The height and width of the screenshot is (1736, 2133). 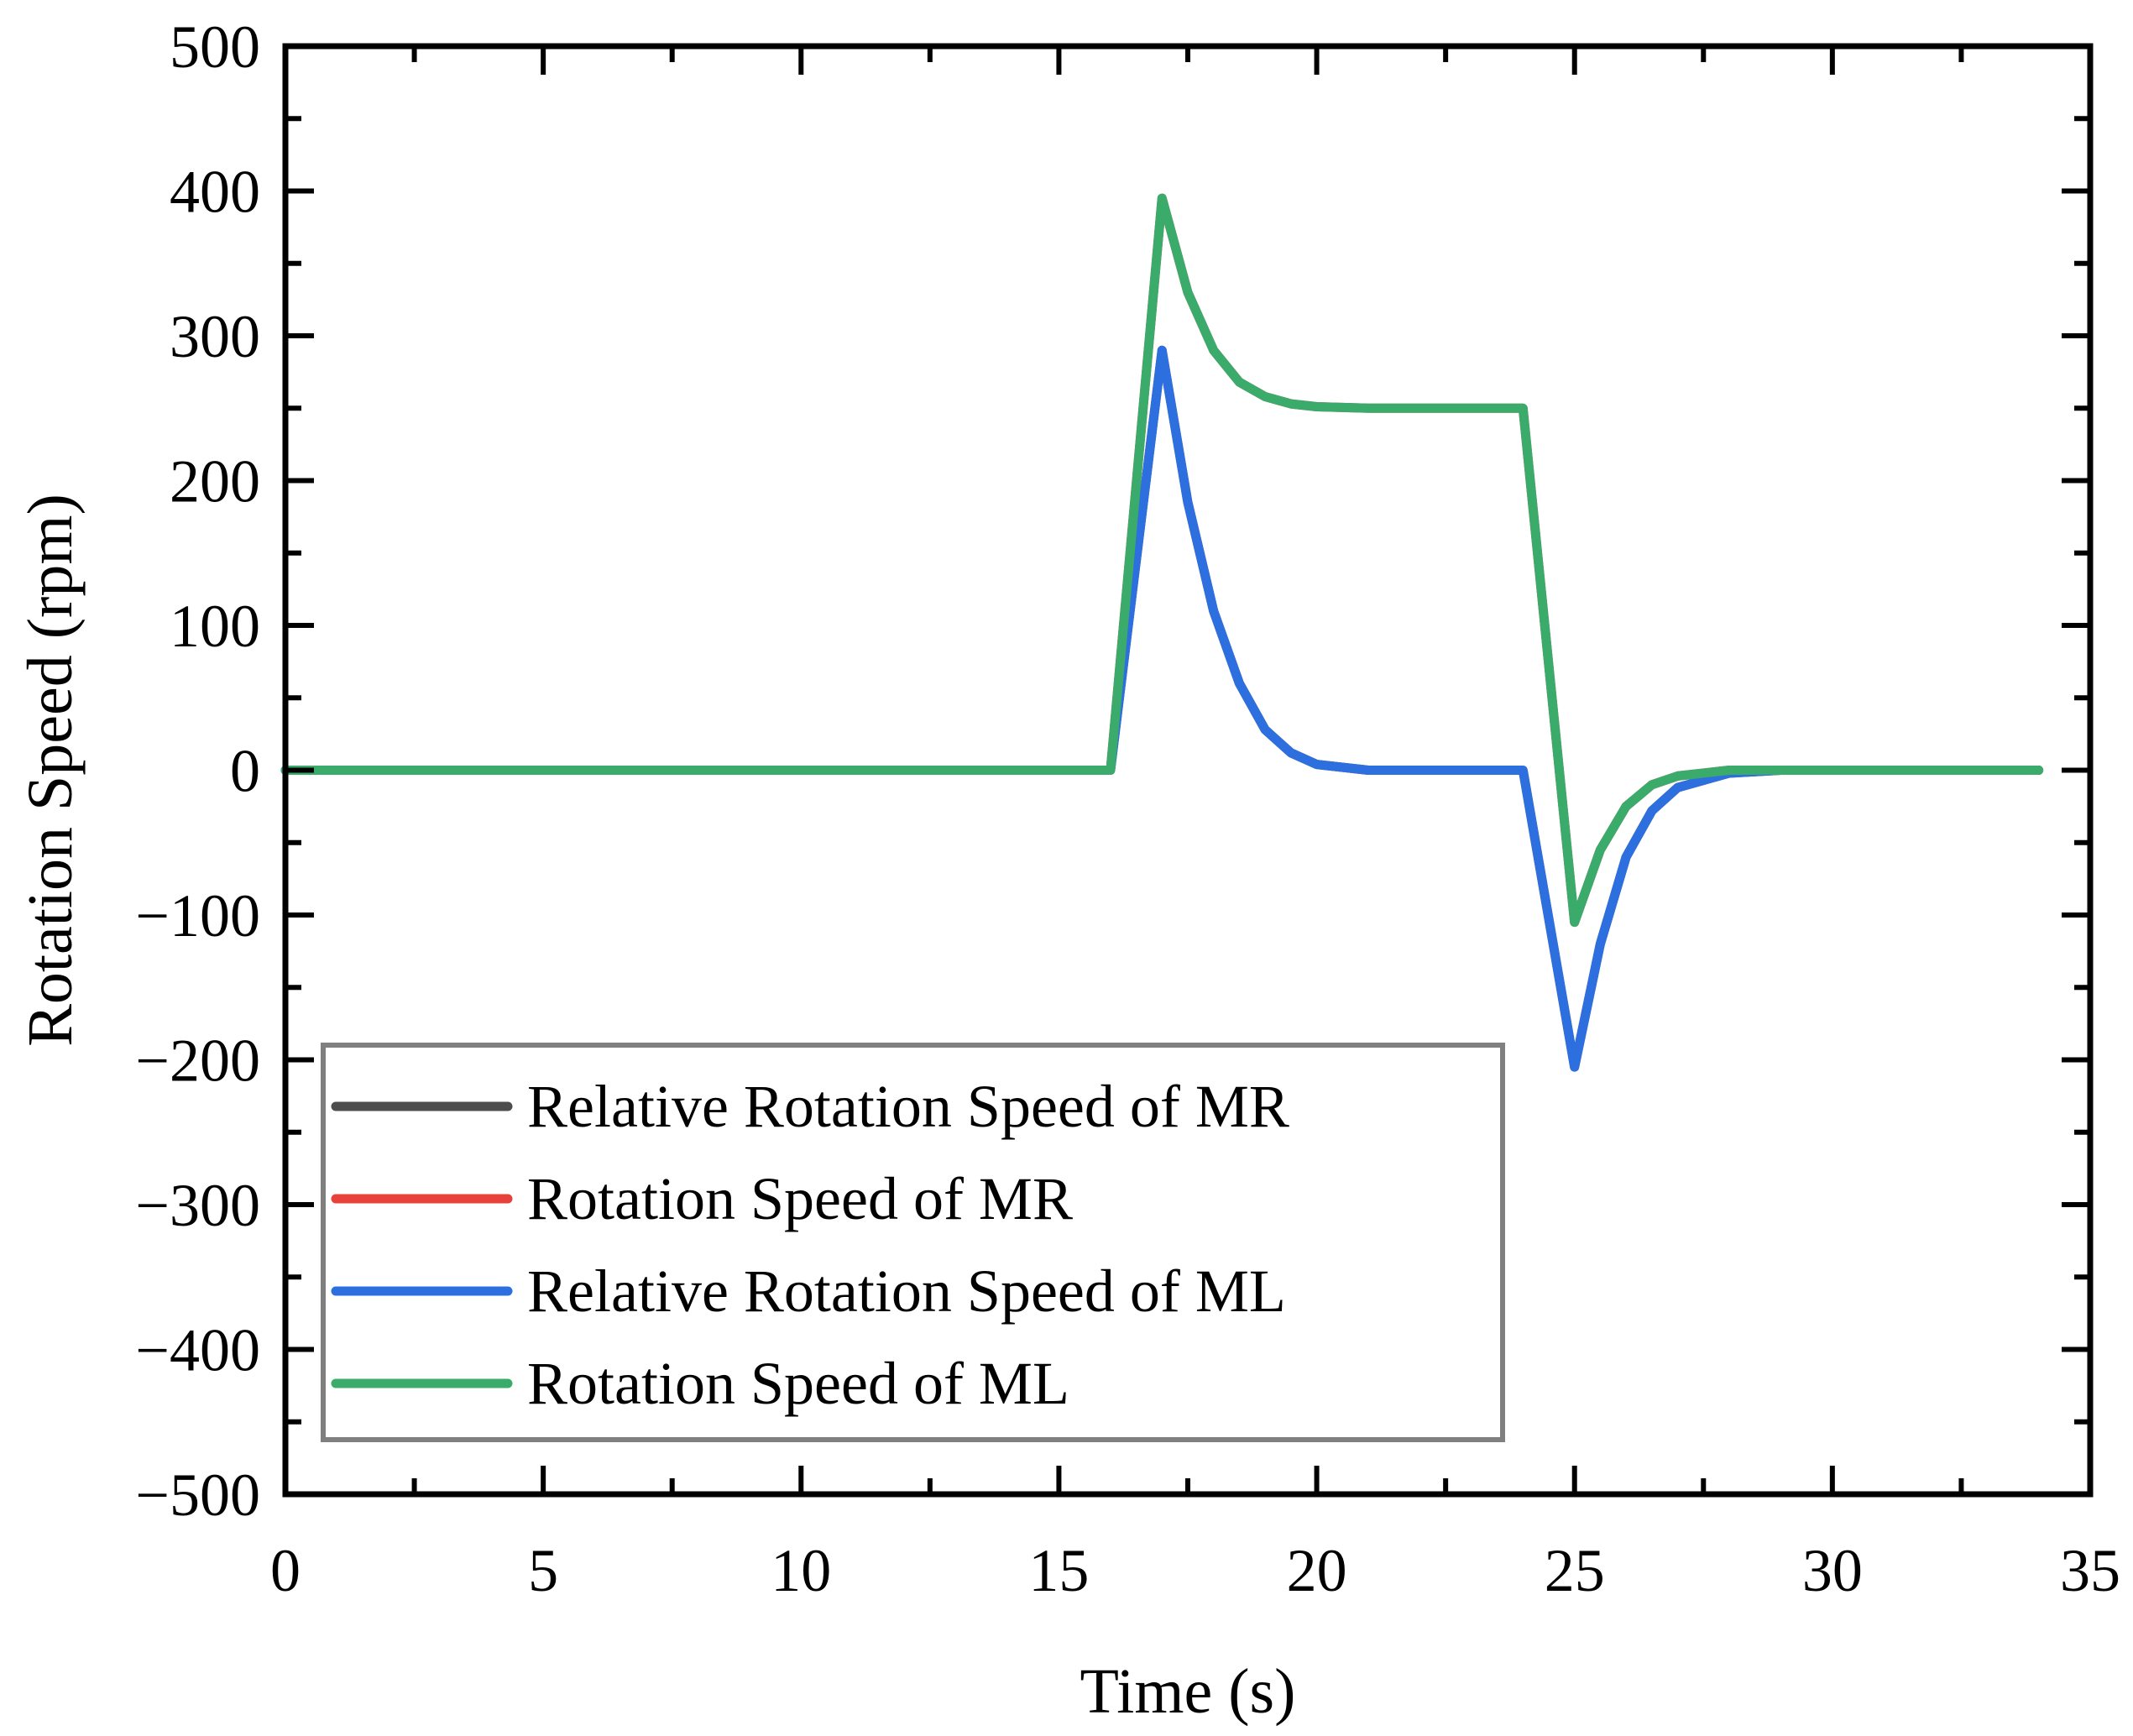 What do you see at coordinates (1188, 1691) in the screenshot?
I see `x-axis-label: Time (s)` at bounding box center [1188, 1691].